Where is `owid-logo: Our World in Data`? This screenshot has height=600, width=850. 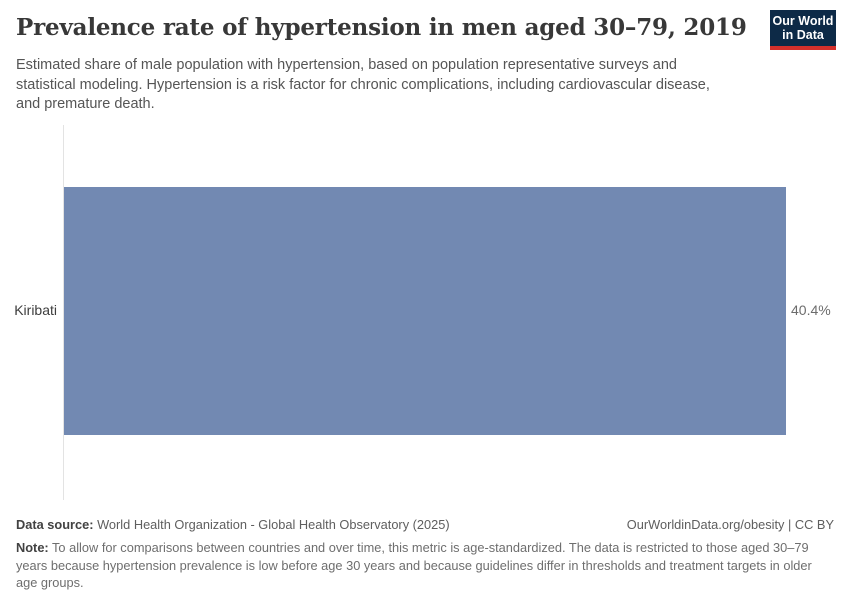 owid-logo: Our World in Data is located at coordinates (803, 30).